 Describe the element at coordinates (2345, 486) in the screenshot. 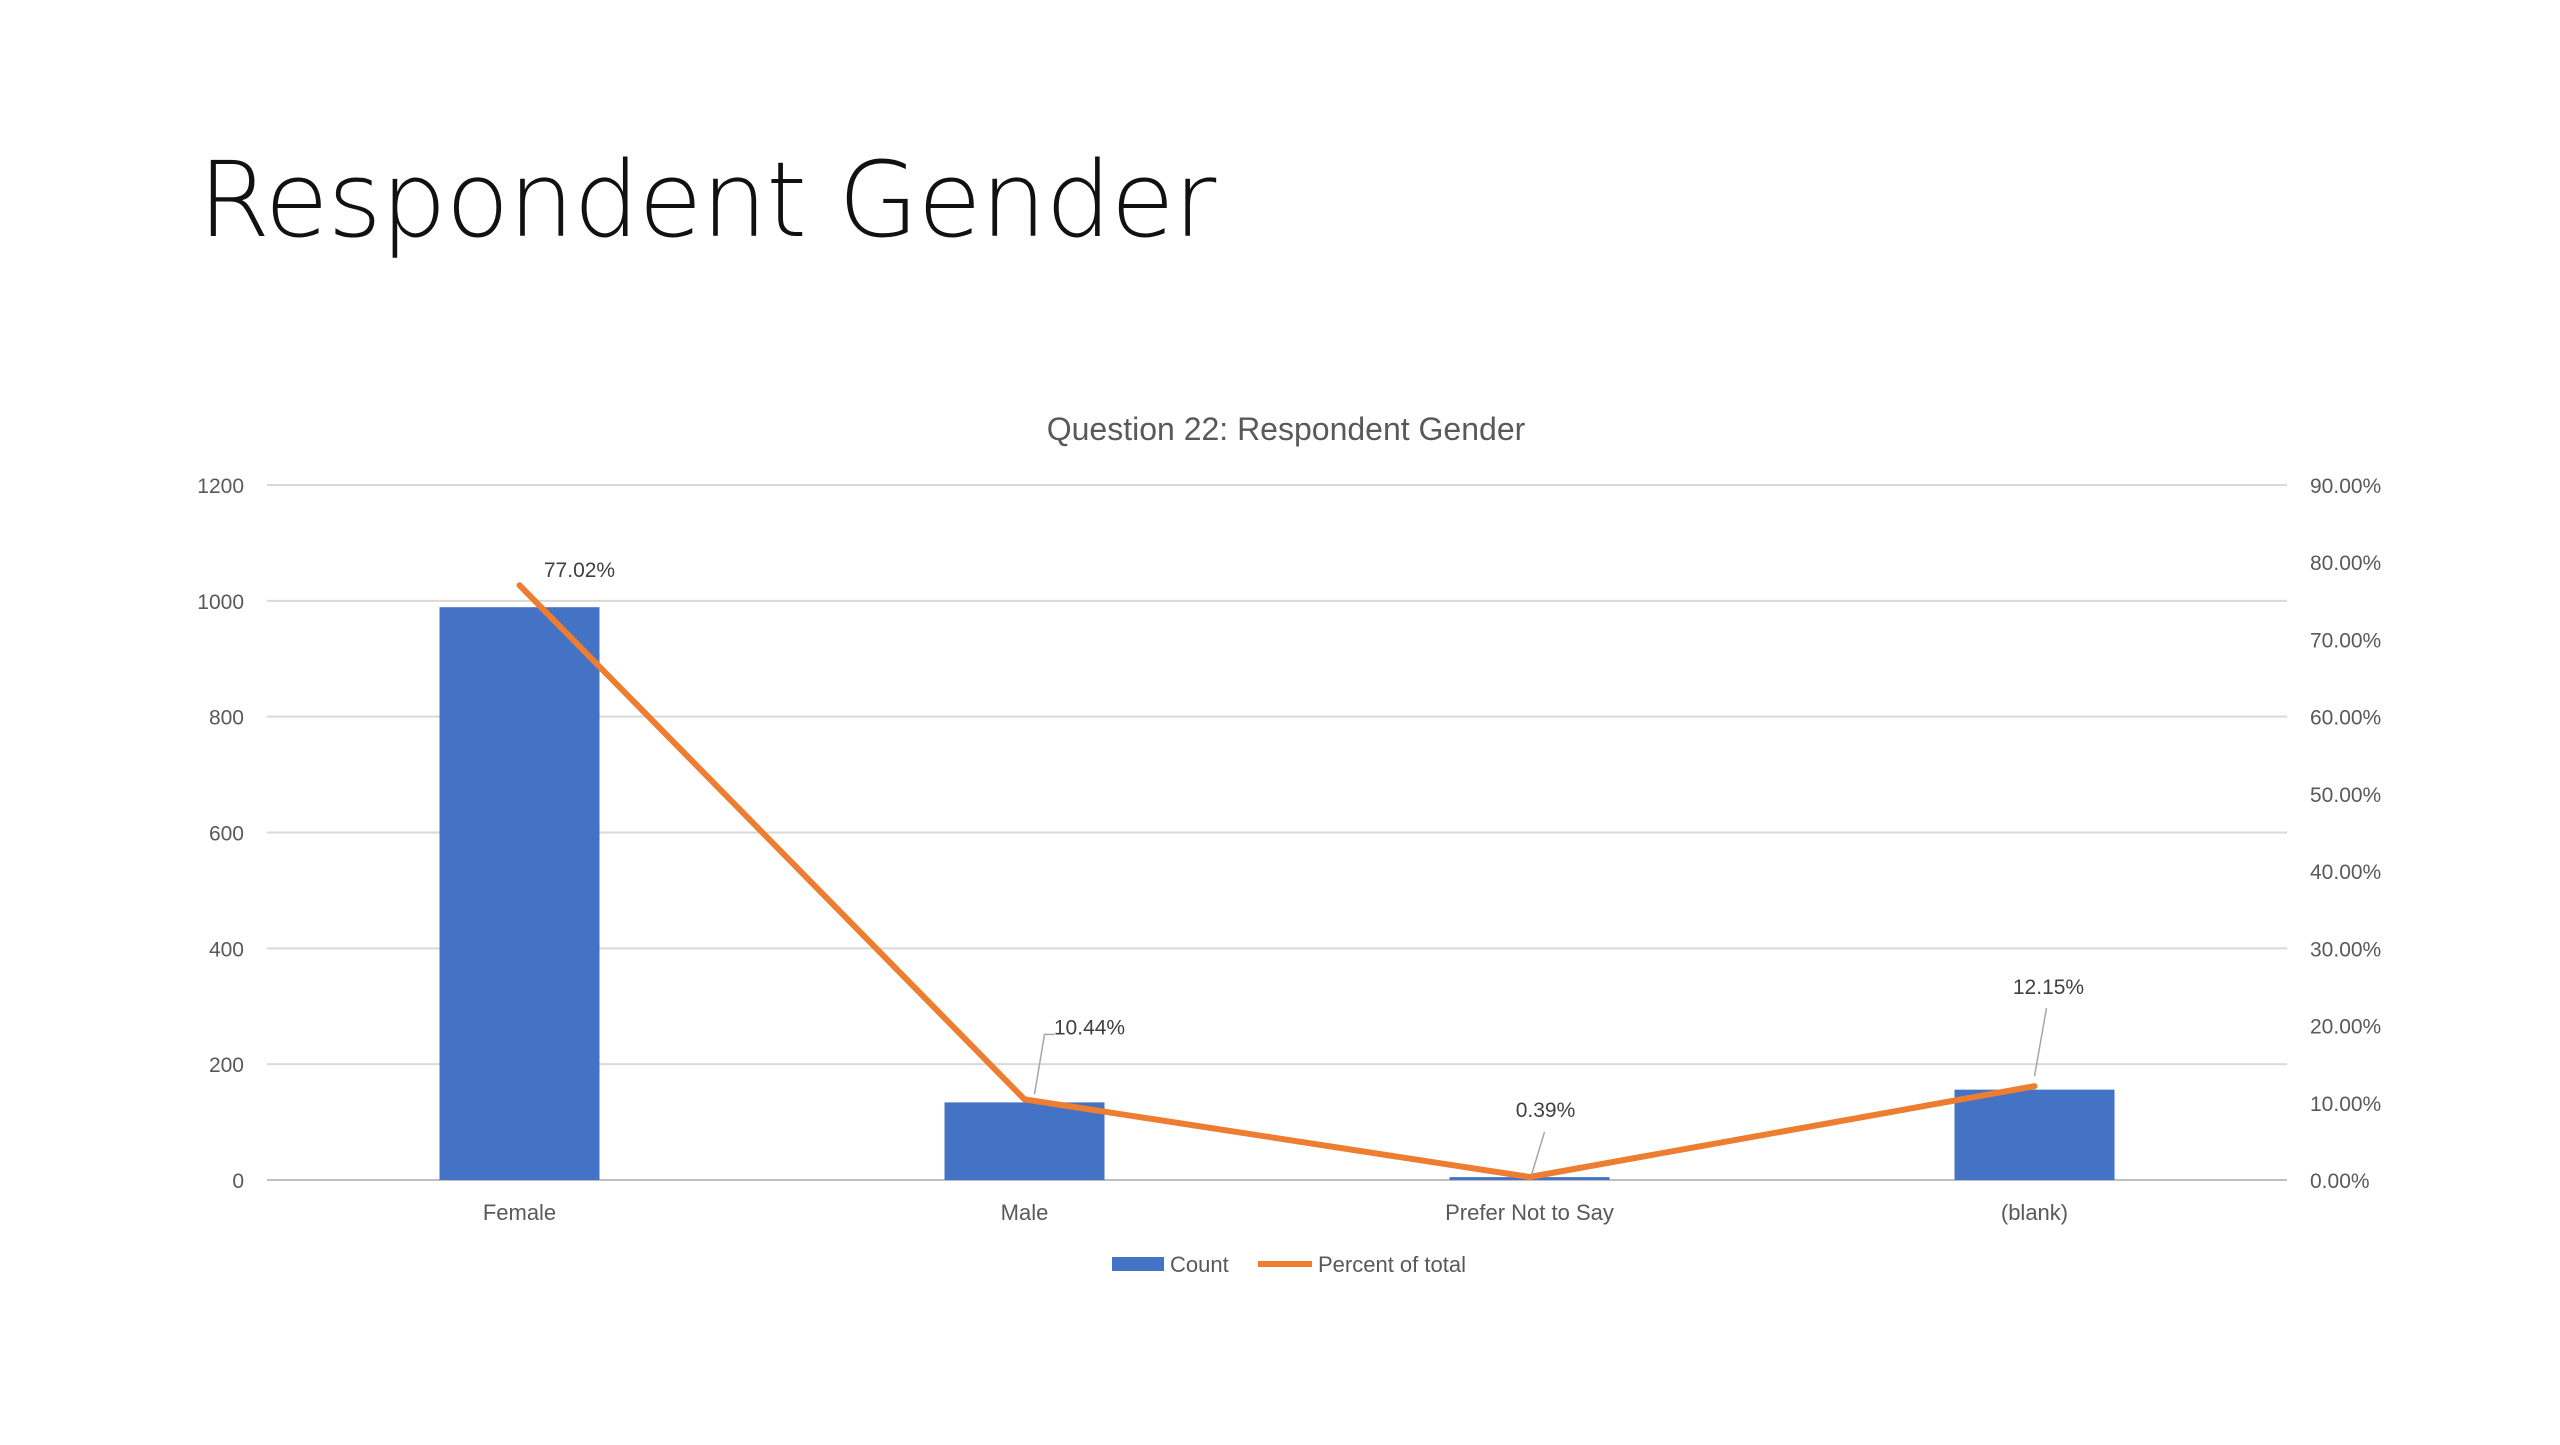

I see `right-axis-tick-label: 90.00%` at that location.